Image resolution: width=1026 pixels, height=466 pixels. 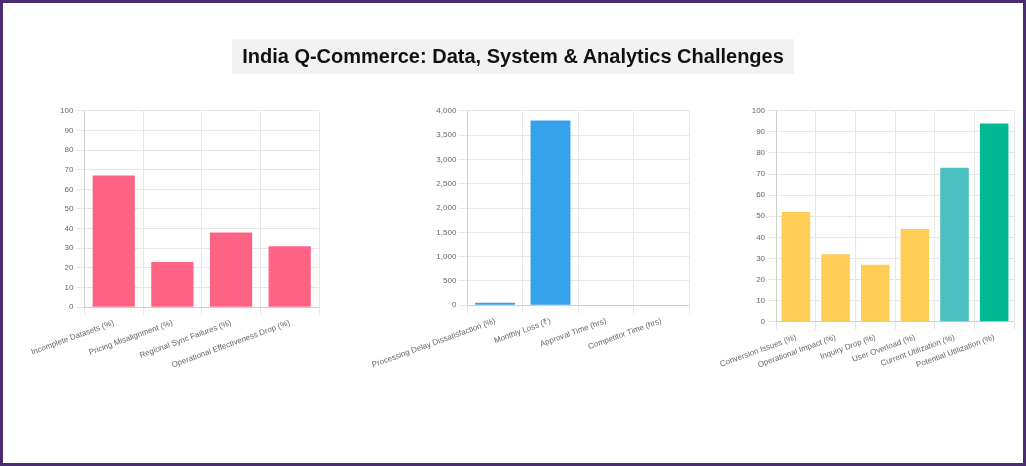 What do you see at coordinates (446, 183) in the screenshot?
I see `y-tick-label: 2,500` at bounding box center [446, 183].